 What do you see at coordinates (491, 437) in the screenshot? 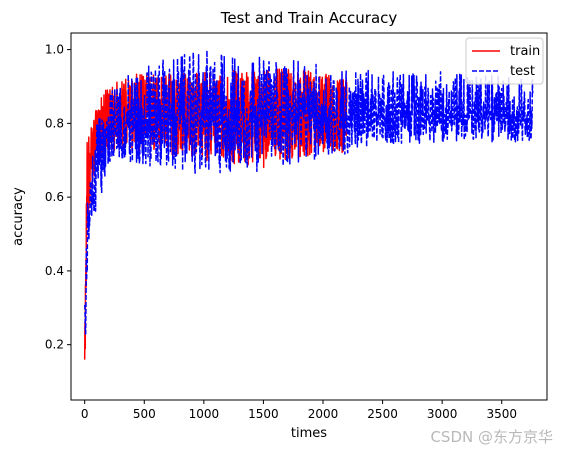
I see `watermark: CSDN @东方京华` at bounding box center [491, 437].